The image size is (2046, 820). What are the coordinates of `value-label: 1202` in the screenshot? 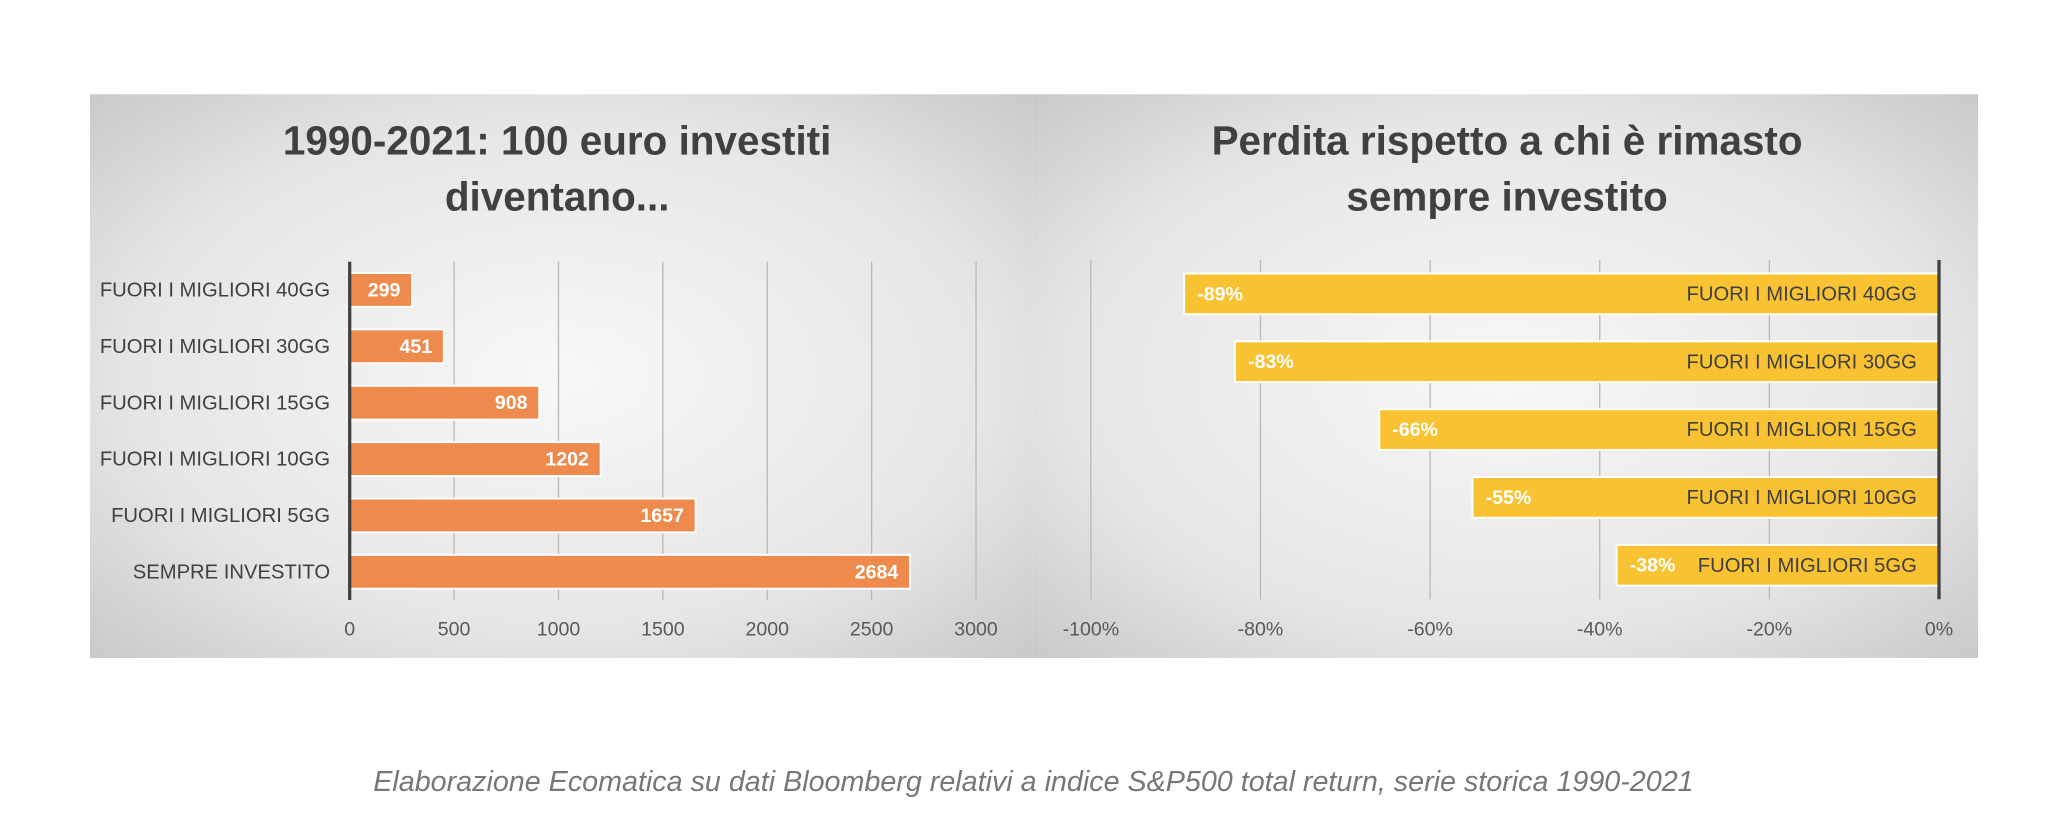 It's located at (567, 460).